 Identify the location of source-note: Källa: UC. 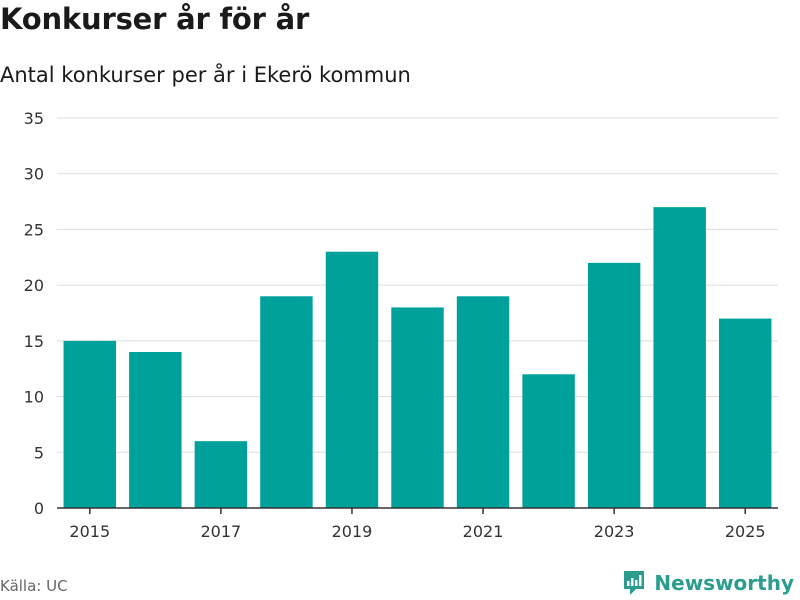
(34, 586).